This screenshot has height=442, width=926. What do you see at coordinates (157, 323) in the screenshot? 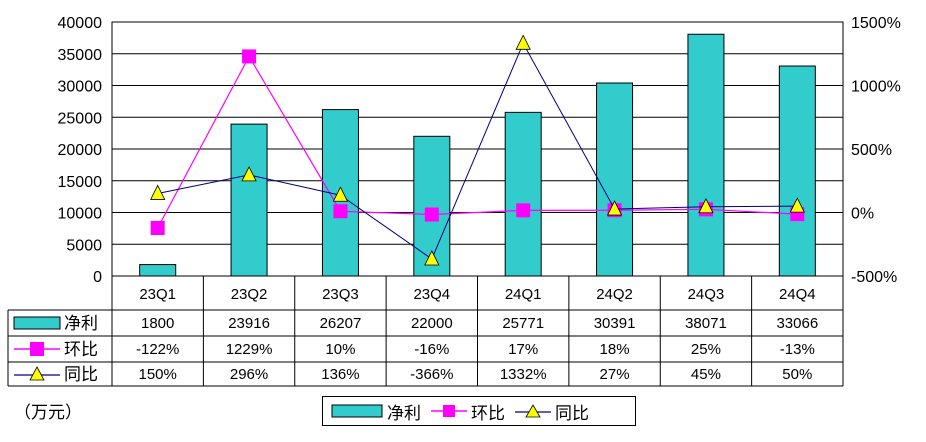
I see `table-cell: 1800` at bounding box center [157, 323].